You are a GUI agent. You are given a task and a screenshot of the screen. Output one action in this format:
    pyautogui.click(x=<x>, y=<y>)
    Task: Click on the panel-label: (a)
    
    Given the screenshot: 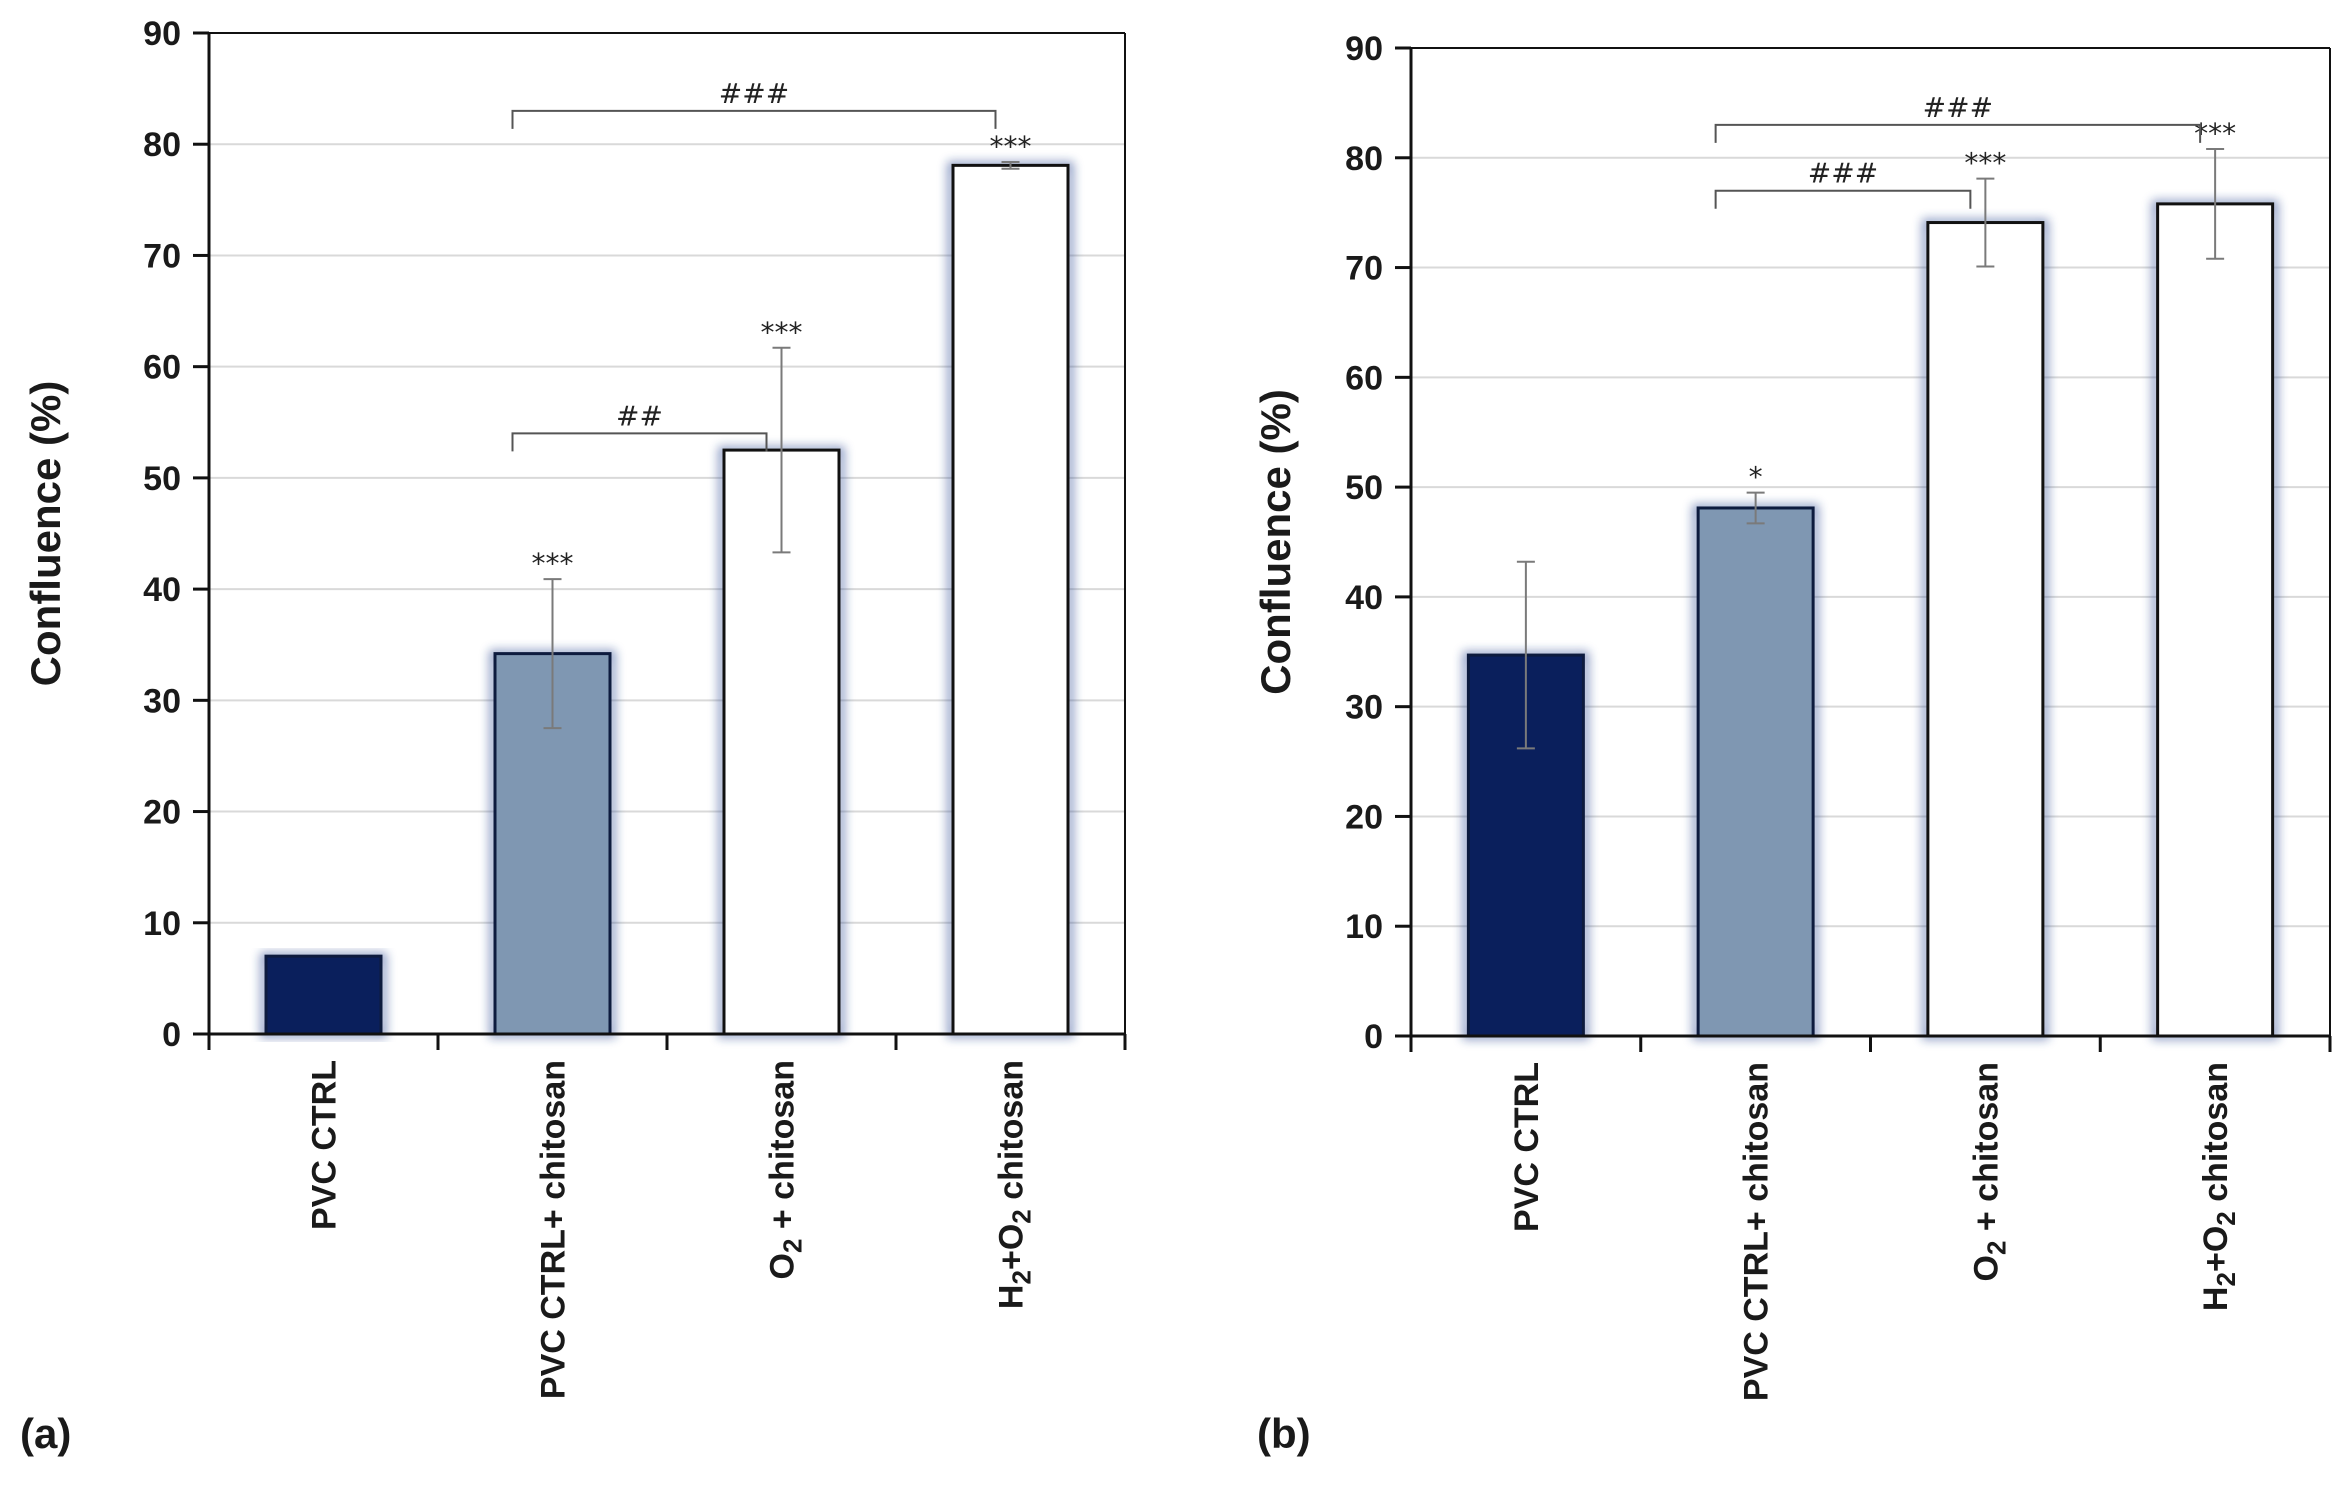 What is the action you would take?
    pyautogui.click(x=45, y=1433)
    